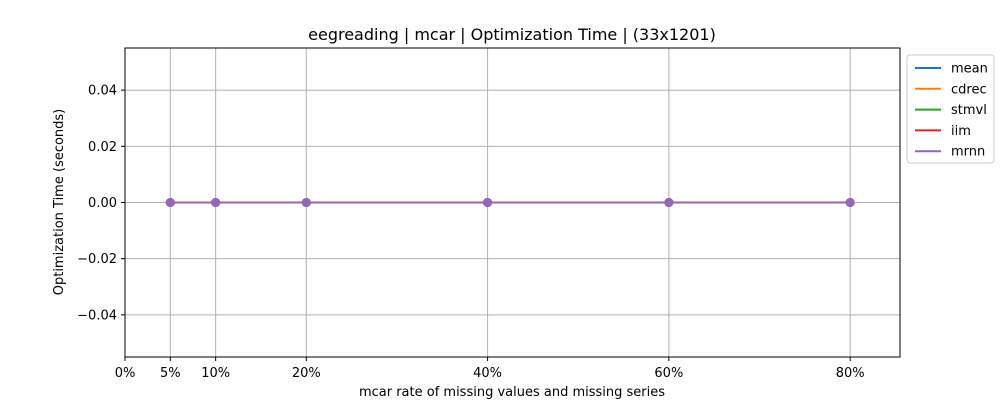 The height and width of the screenshot is (400, 1000). Describe the element at coordinates (668, 373) in the screenshot. I see `x-tick-label: 60%` at that location.